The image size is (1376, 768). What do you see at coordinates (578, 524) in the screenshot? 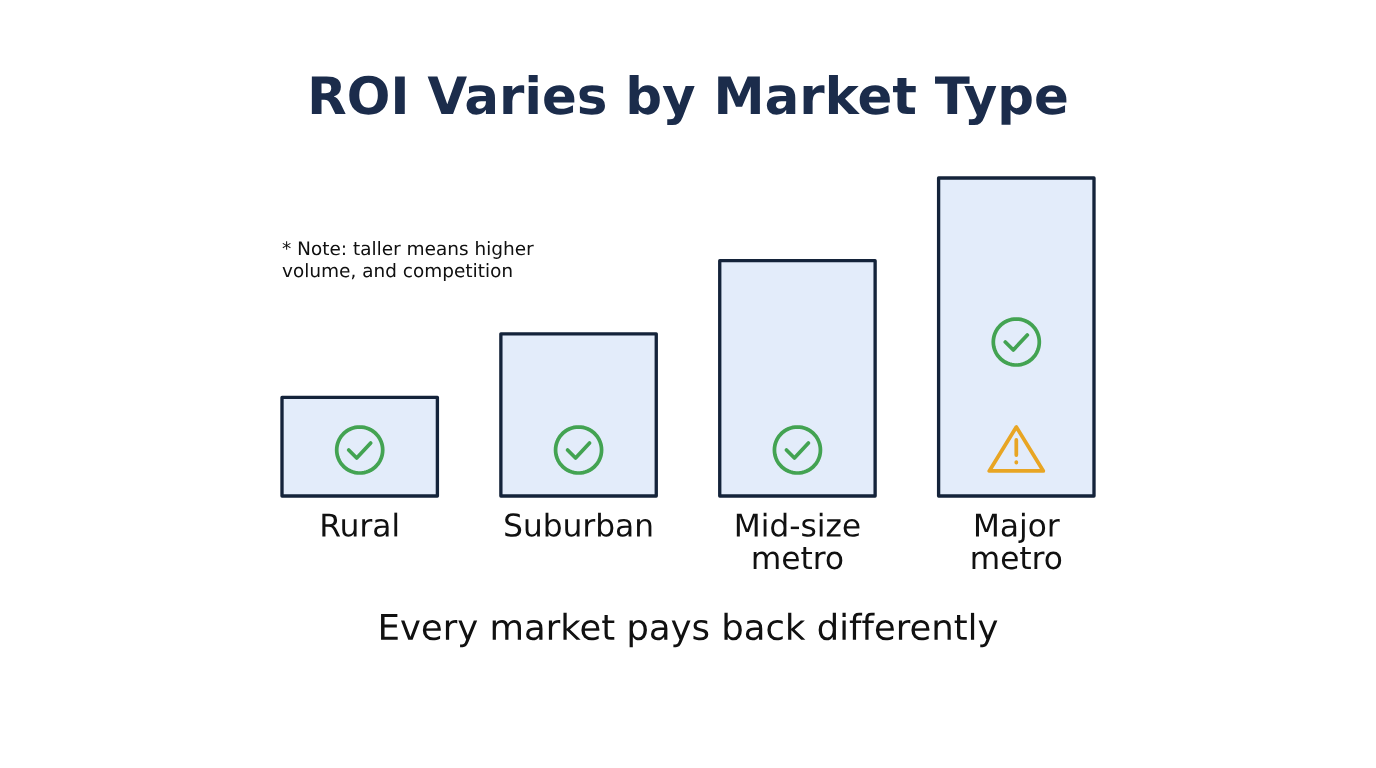
I see `x-tick-label: Suburban` at bounding box center [578, 524].